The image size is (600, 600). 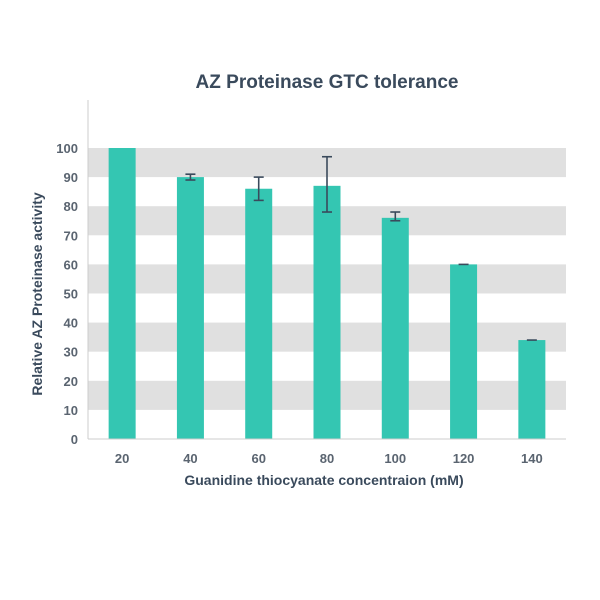 What do you see at coordinates (71, 235) in the screenshot?
I see `y-tick-label: 70` at bounding box center [71, 235].